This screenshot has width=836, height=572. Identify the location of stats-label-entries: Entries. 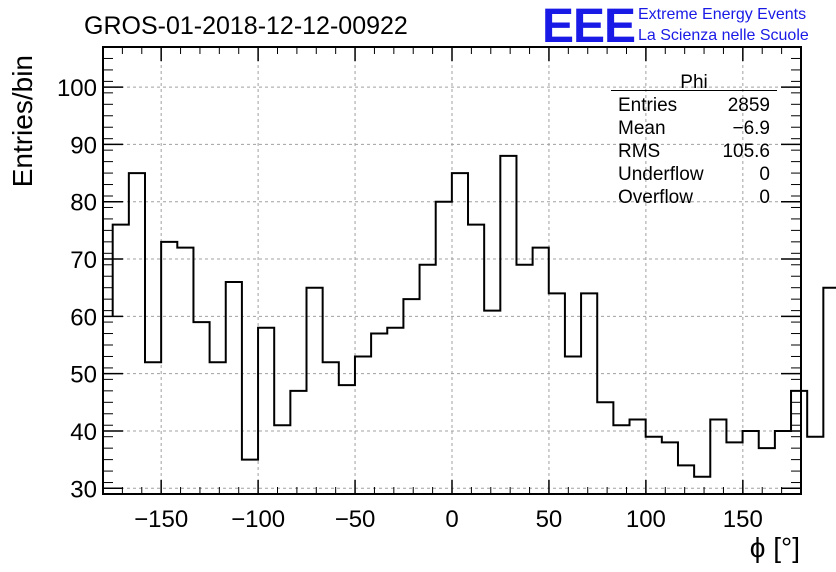
(647, 105).